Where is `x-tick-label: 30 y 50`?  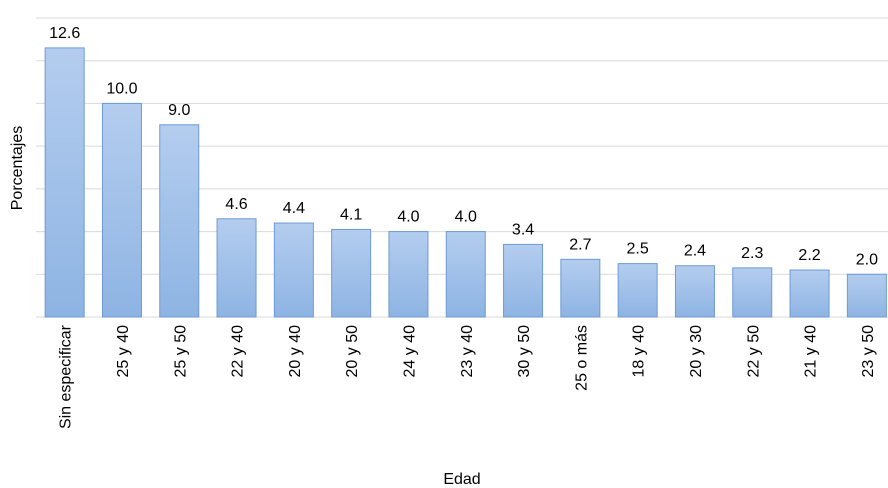
x-tick-label: 30 y 50 is located at coordinates (524, 351).